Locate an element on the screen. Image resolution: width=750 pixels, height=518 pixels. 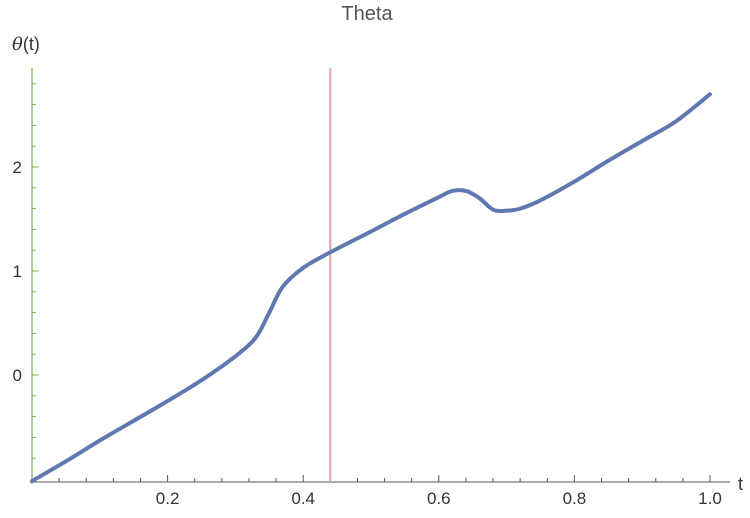
x-axis-label: t is located at coordinates (740, 484).